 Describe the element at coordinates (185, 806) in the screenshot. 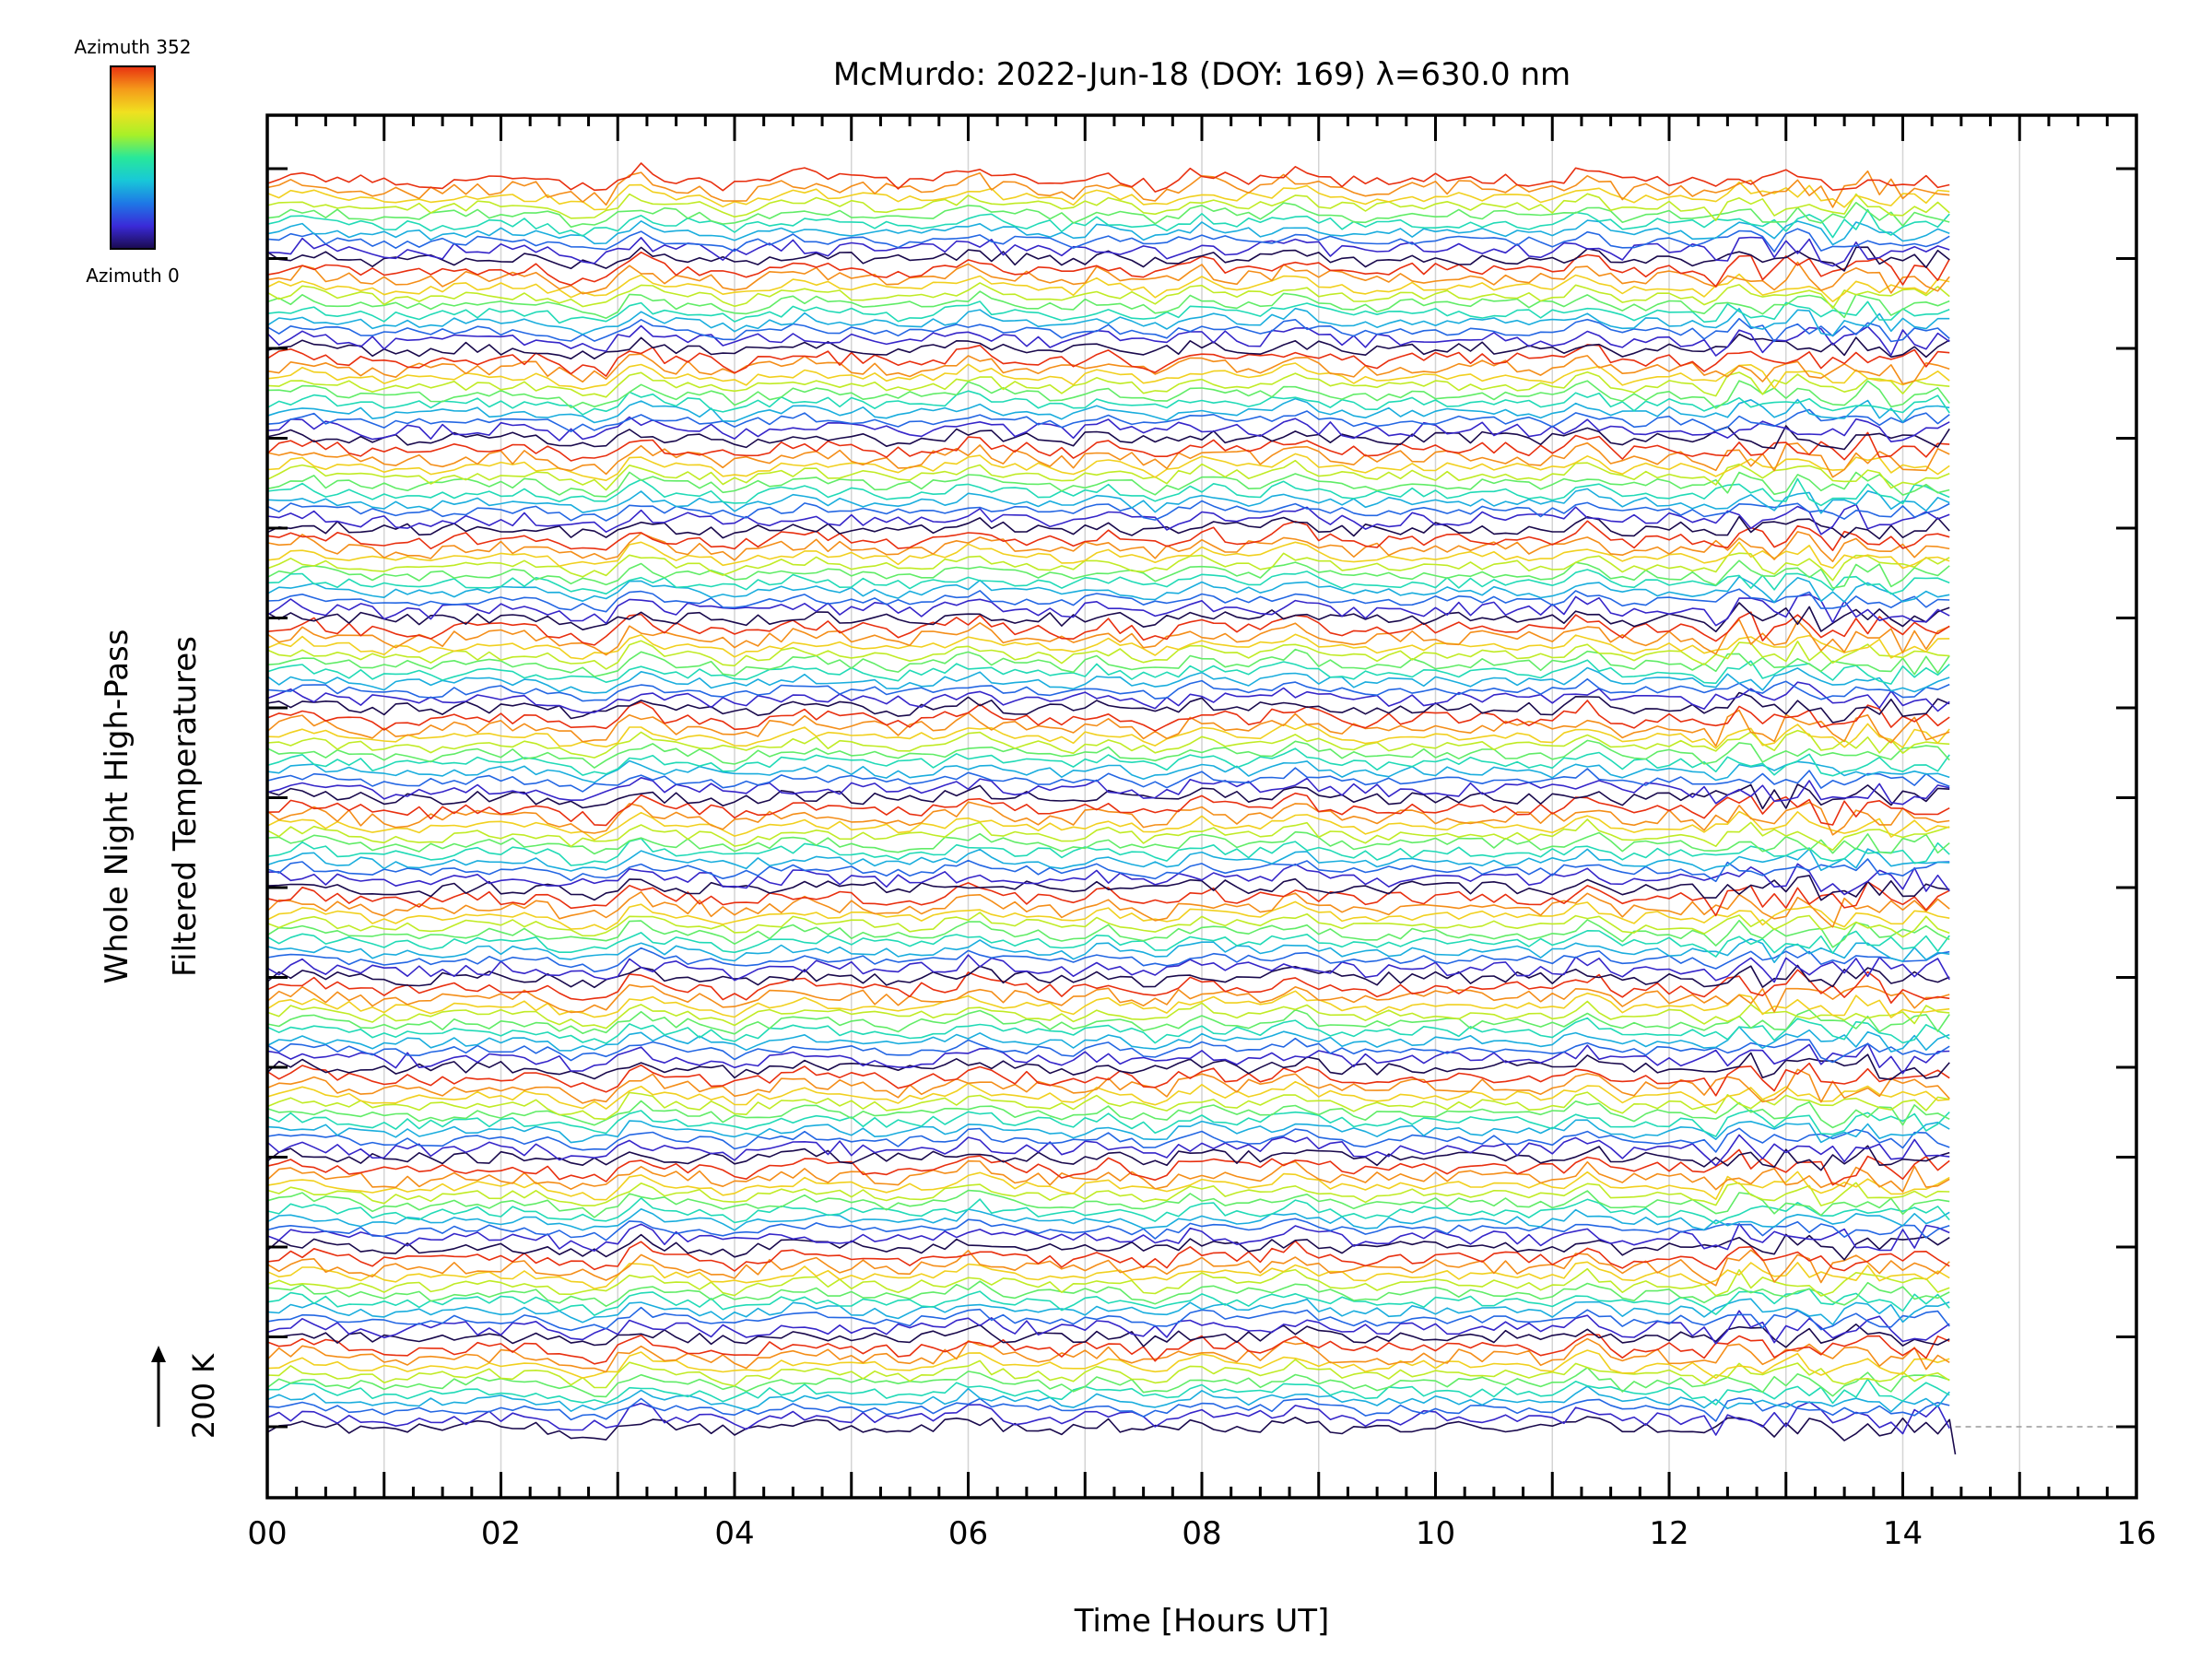

I see `y-axis-label-line2: Filtered Temperatures` at that location.